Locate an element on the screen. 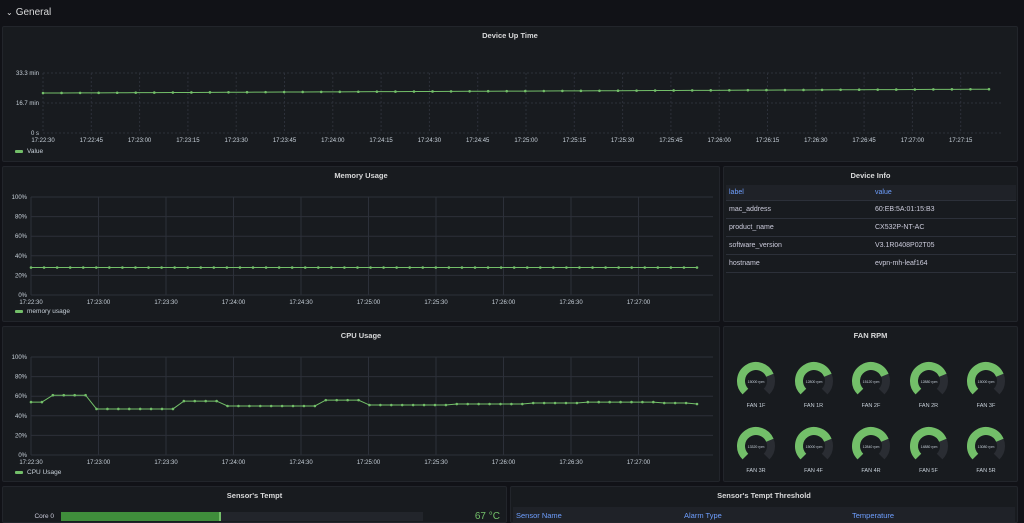  memory-legend: memory usage is located at coordinates (42, 311).